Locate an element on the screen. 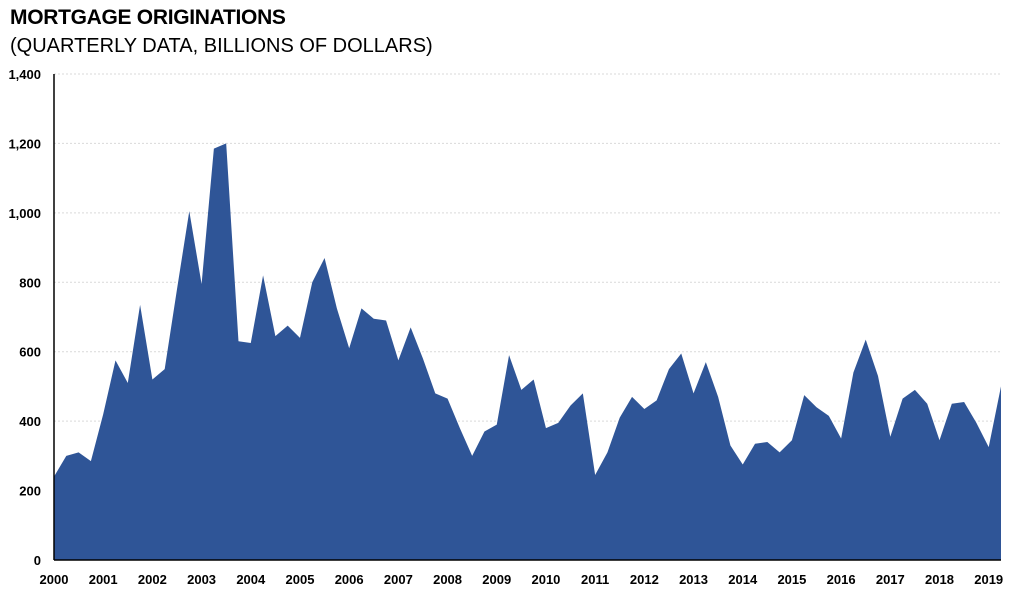  x-tick-label: 2019 is located at coordinates (988, 579).